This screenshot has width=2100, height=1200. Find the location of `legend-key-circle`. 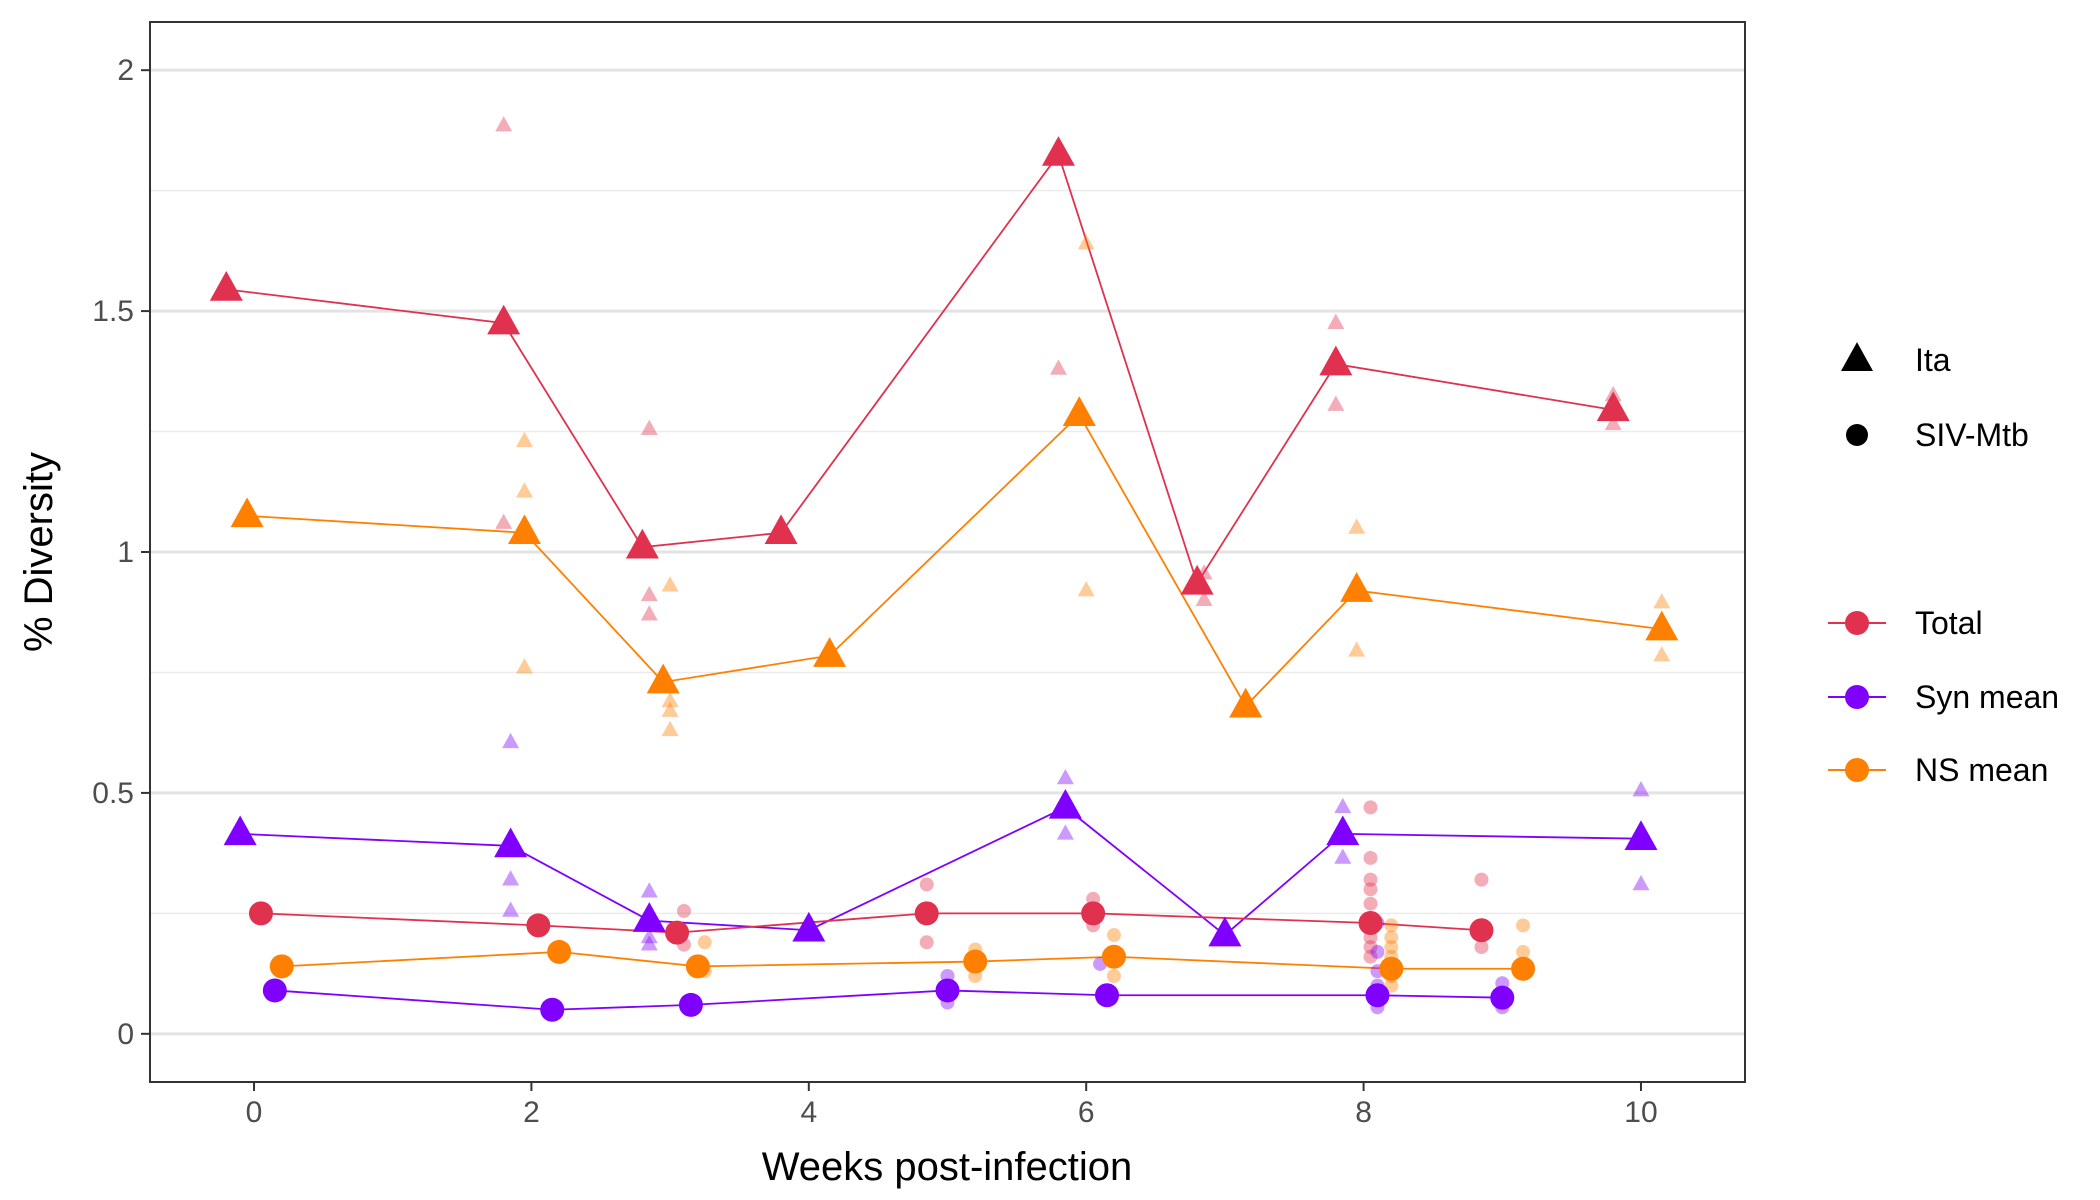

legend-key-circle is located at coordinates (1857, 435).